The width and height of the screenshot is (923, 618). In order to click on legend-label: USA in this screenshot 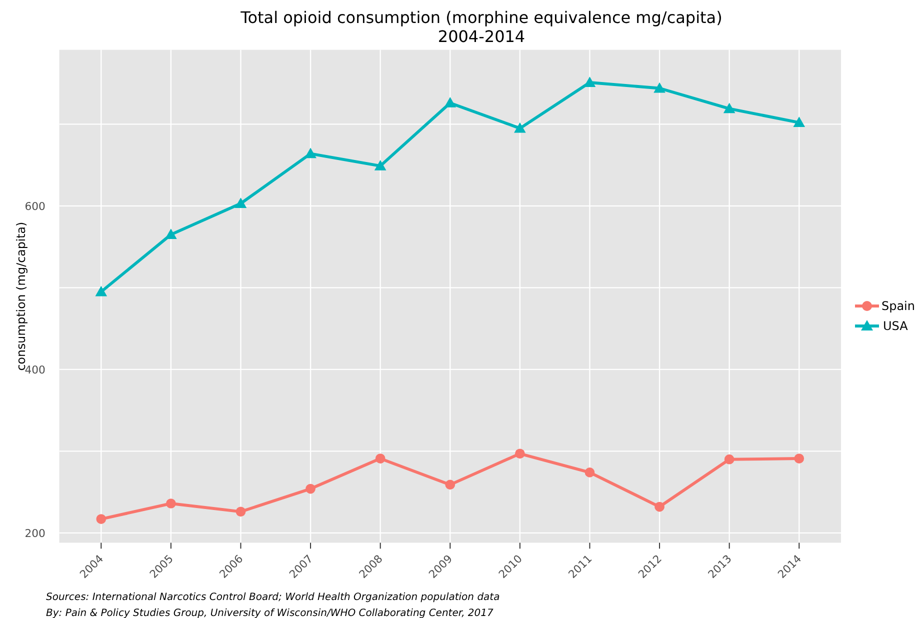, I will do `click(895, 326)`.